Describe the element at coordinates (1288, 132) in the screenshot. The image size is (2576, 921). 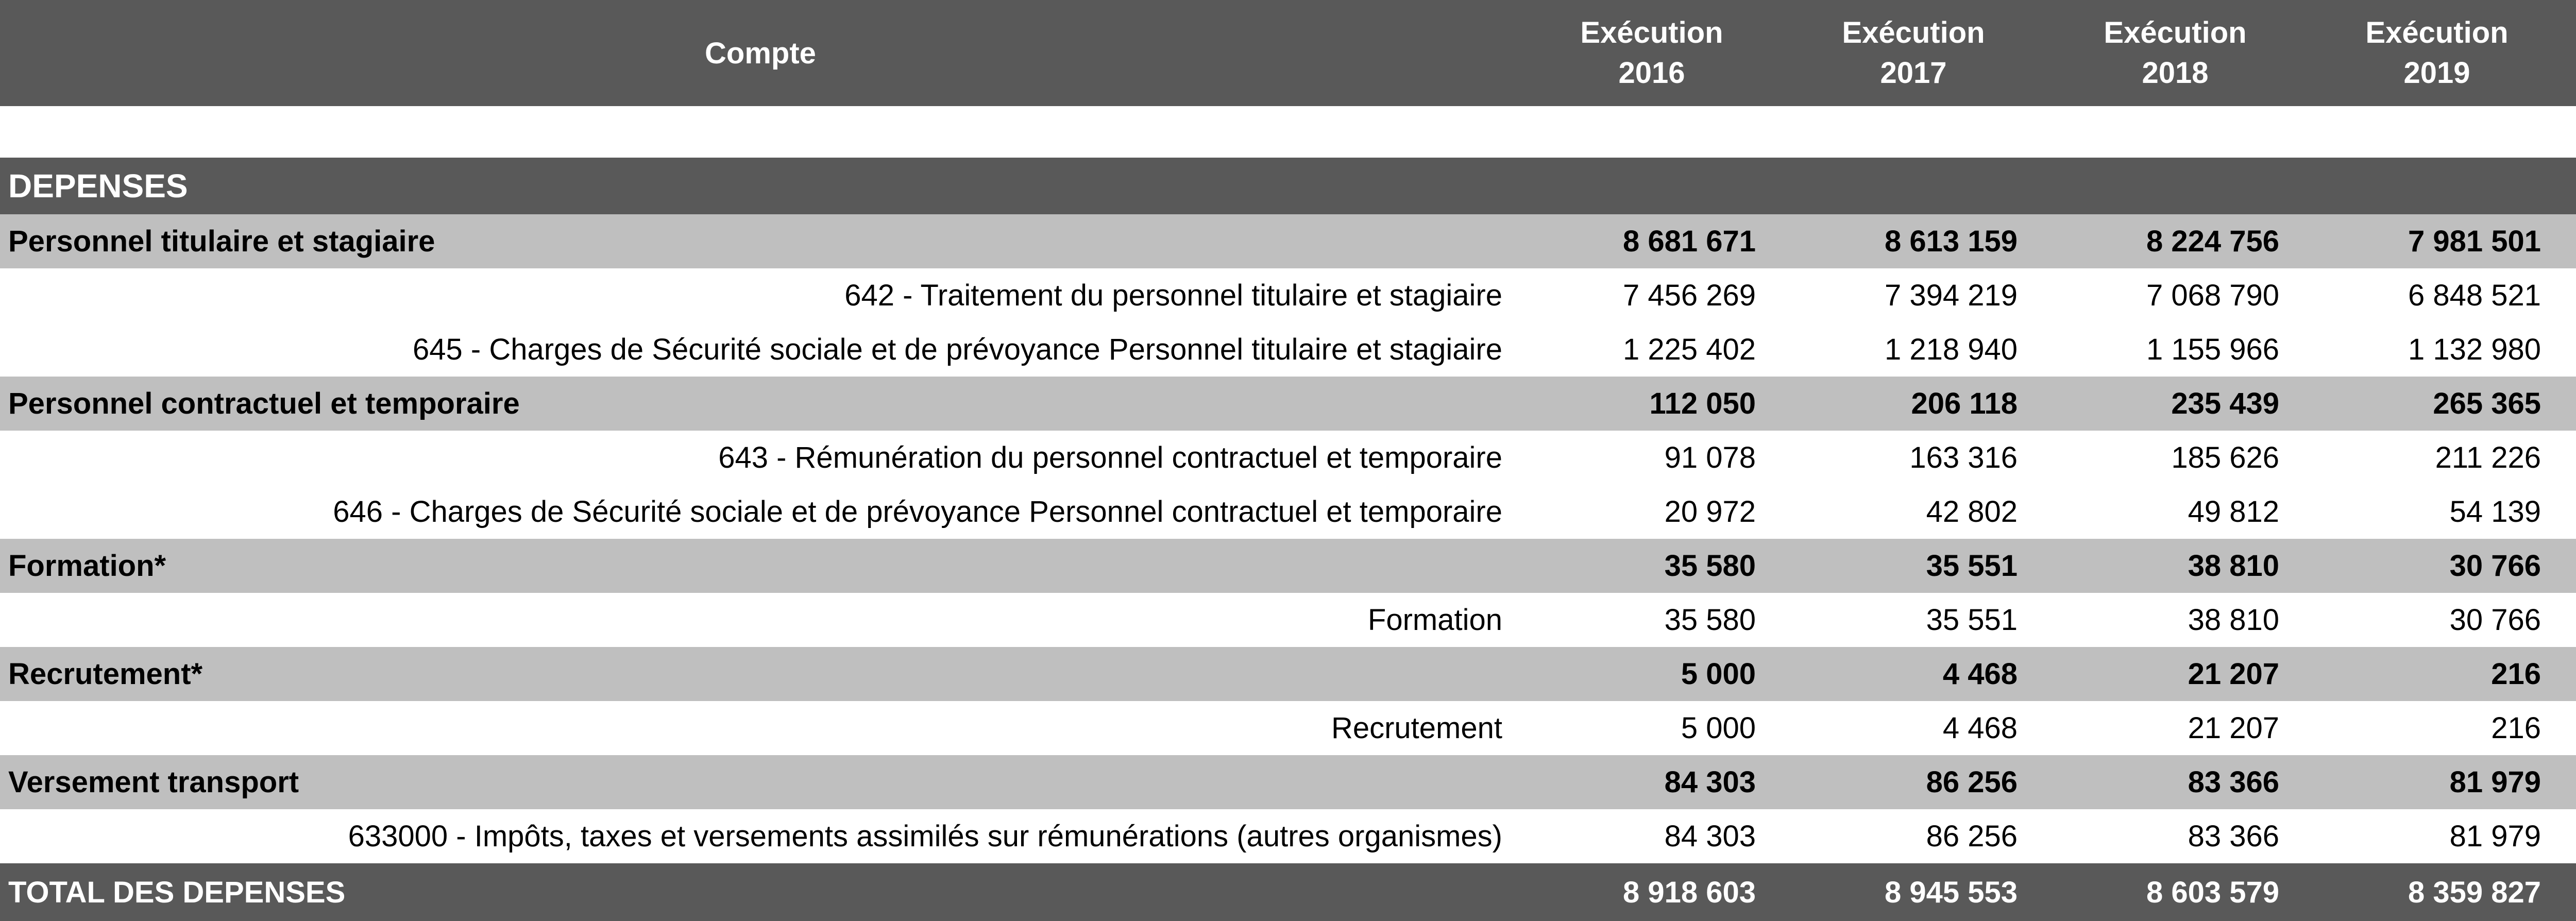
I see `spacer-row` at that location.